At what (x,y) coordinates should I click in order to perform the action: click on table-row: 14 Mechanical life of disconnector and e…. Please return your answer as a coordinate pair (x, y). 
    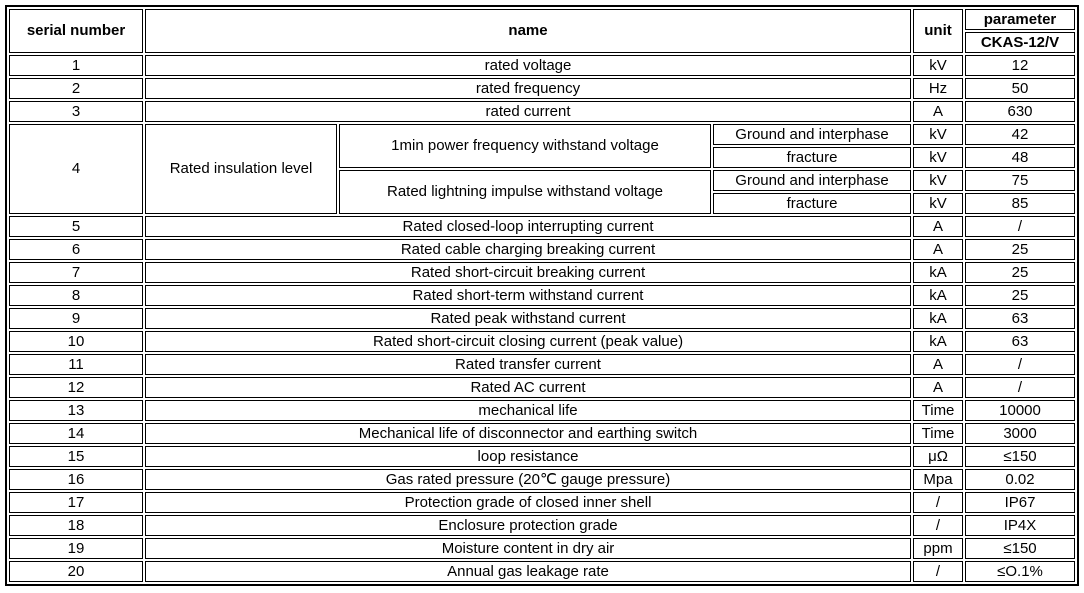
    Looking at the image, I should click on (542, 433).